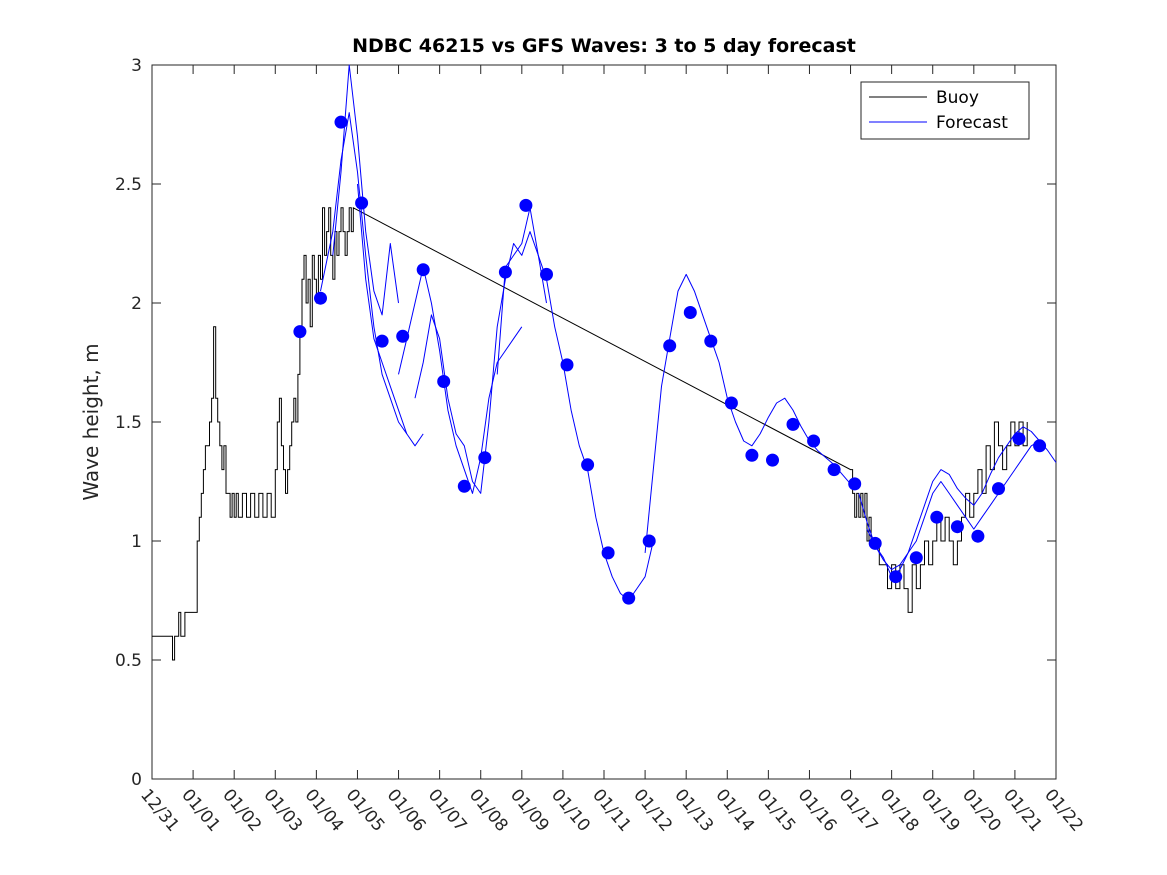  Describe the element at coordinates (128, 185) in the screenshot. I see `y-tick-label: 2.5` at that location.